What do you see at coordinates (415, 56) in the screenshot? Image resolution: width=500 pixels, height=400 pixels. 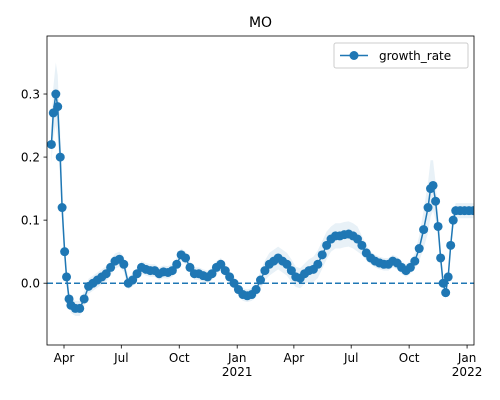 I see `legend-label: growth_rate` at bounding box center [415, 56].